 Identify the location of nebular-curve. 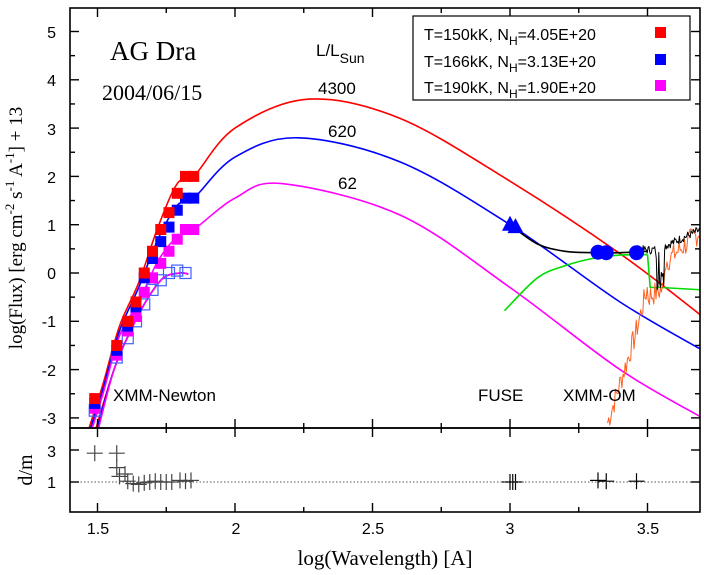
(575, 282).